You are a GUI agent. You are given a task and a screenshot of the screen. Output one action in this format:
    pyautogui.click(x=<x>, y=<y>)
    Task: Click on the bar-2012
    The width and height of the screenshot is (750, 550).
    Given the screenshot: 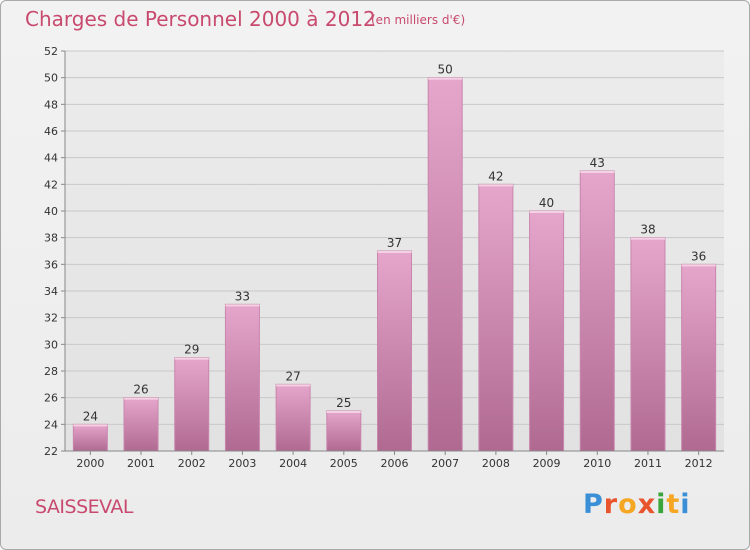 What is the action you would take?
    pyautogui.click(x=699, y=357)
    